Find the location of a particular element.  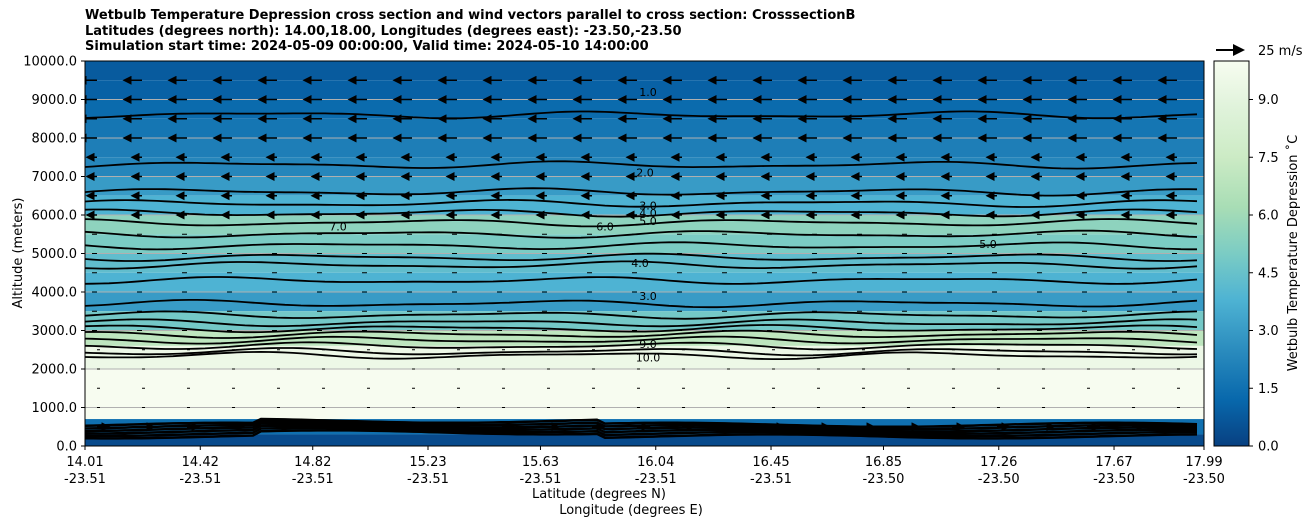

x-axis-label-2: Longitude (degrees E) is located at coordinates (631, 510).